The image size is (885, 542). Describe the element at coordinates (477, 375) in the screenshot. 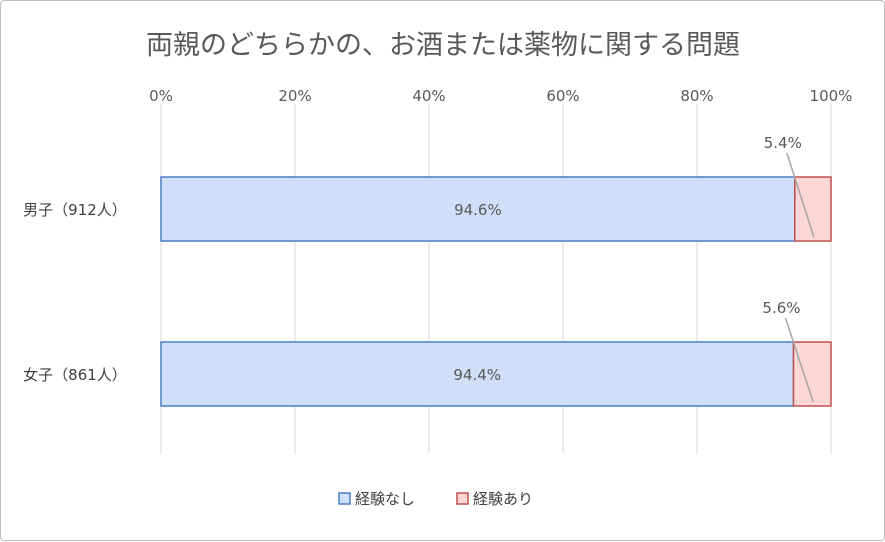

I see `data-label: 94.4%` at that location.